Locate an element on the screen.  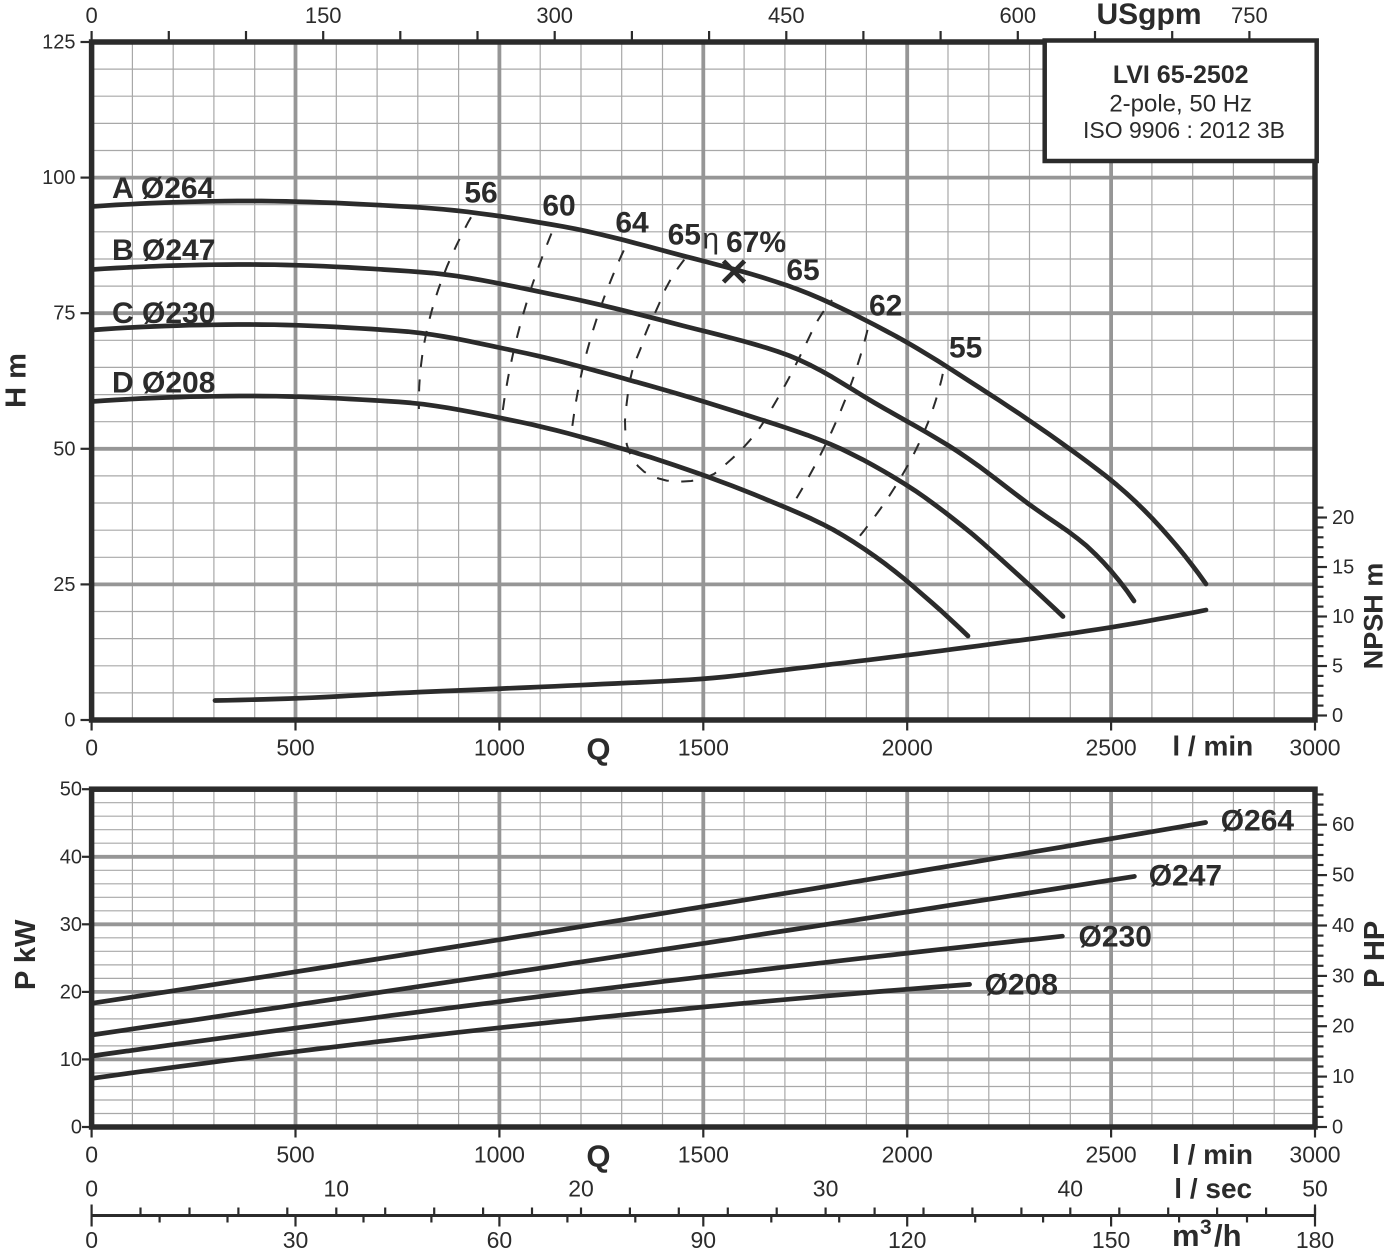
svg-text: LVI 65-2502 is located at coordinates (1181, 75).